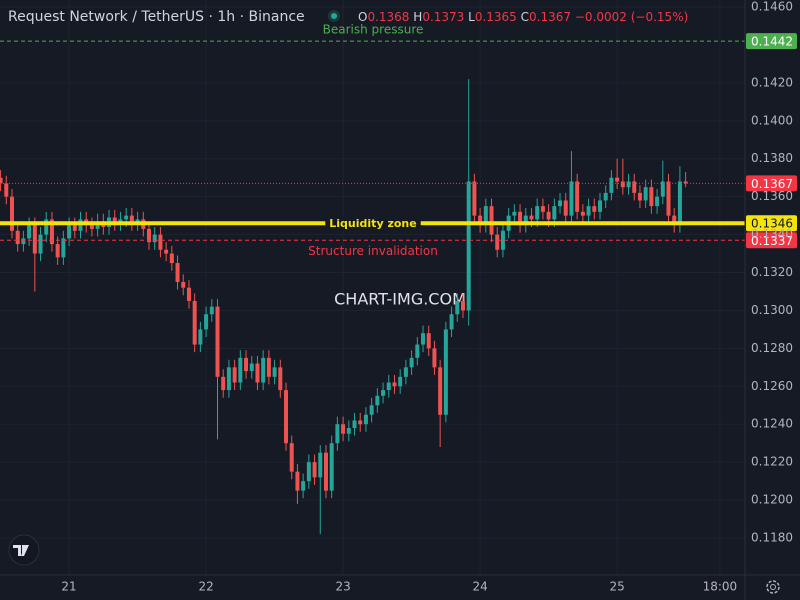 The image size is (800, 600). I want to click on logo-mark, so click(21, 550).